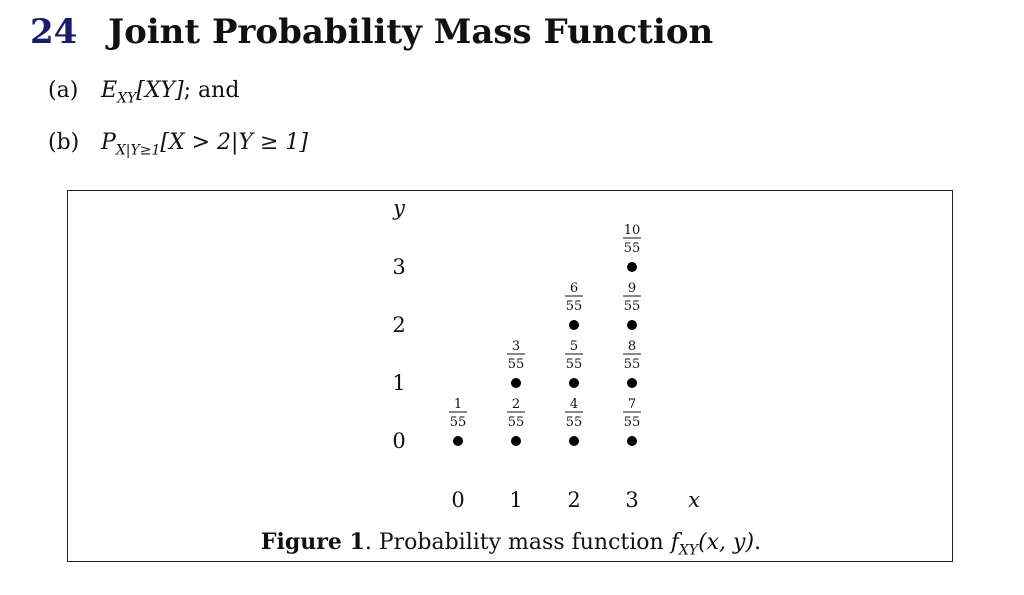  What do you see at coordinates (63, 90) in the screenshot?
I see `item-label: (a)` at bounding box center [63, 90].